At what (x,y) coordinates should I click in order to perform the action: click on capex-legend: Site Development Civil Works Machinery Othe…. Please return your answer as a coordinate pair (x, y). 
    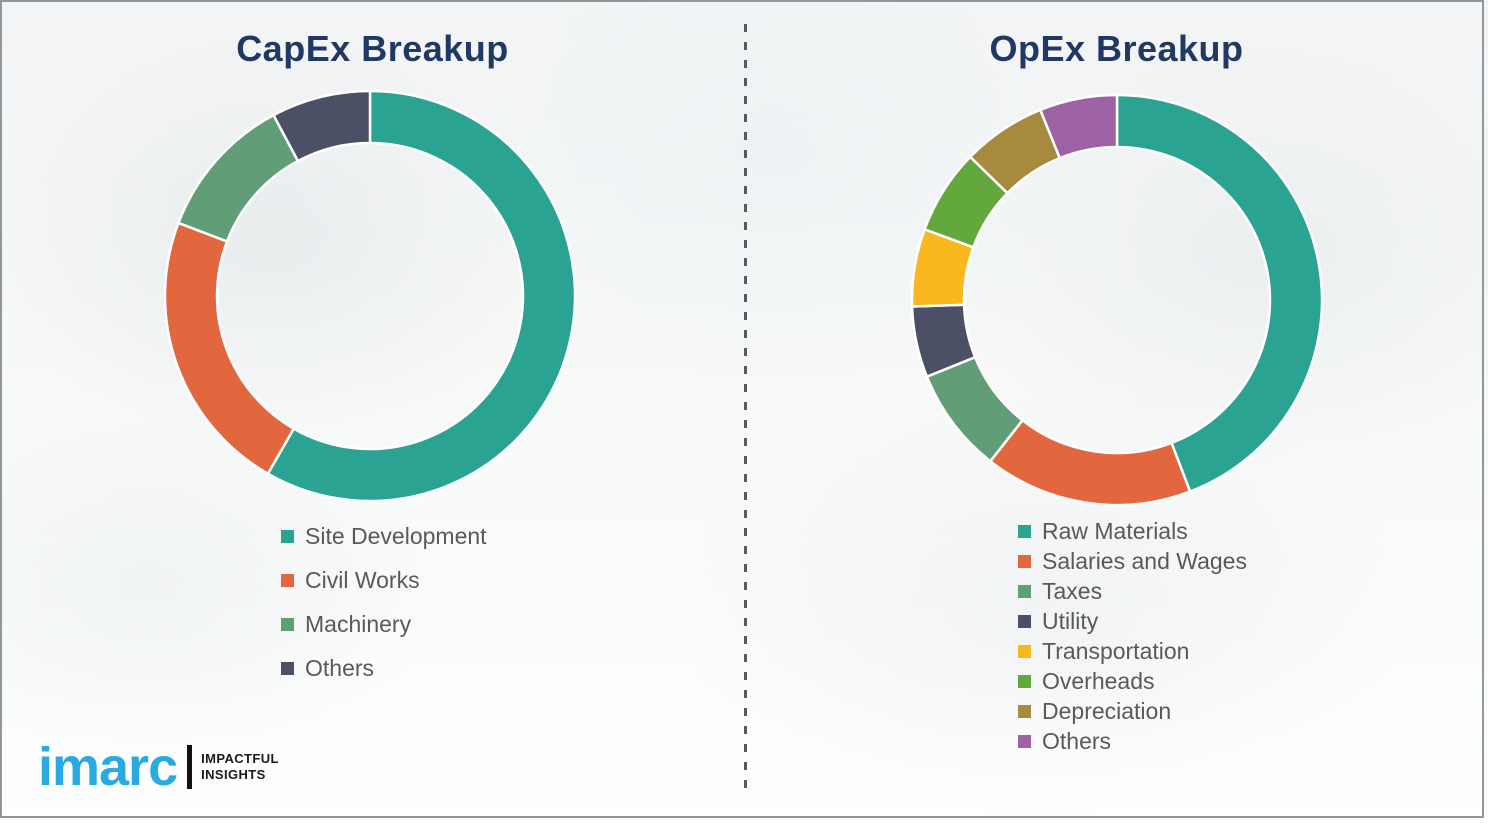
    Looking at the image, I should click on (384, 602).